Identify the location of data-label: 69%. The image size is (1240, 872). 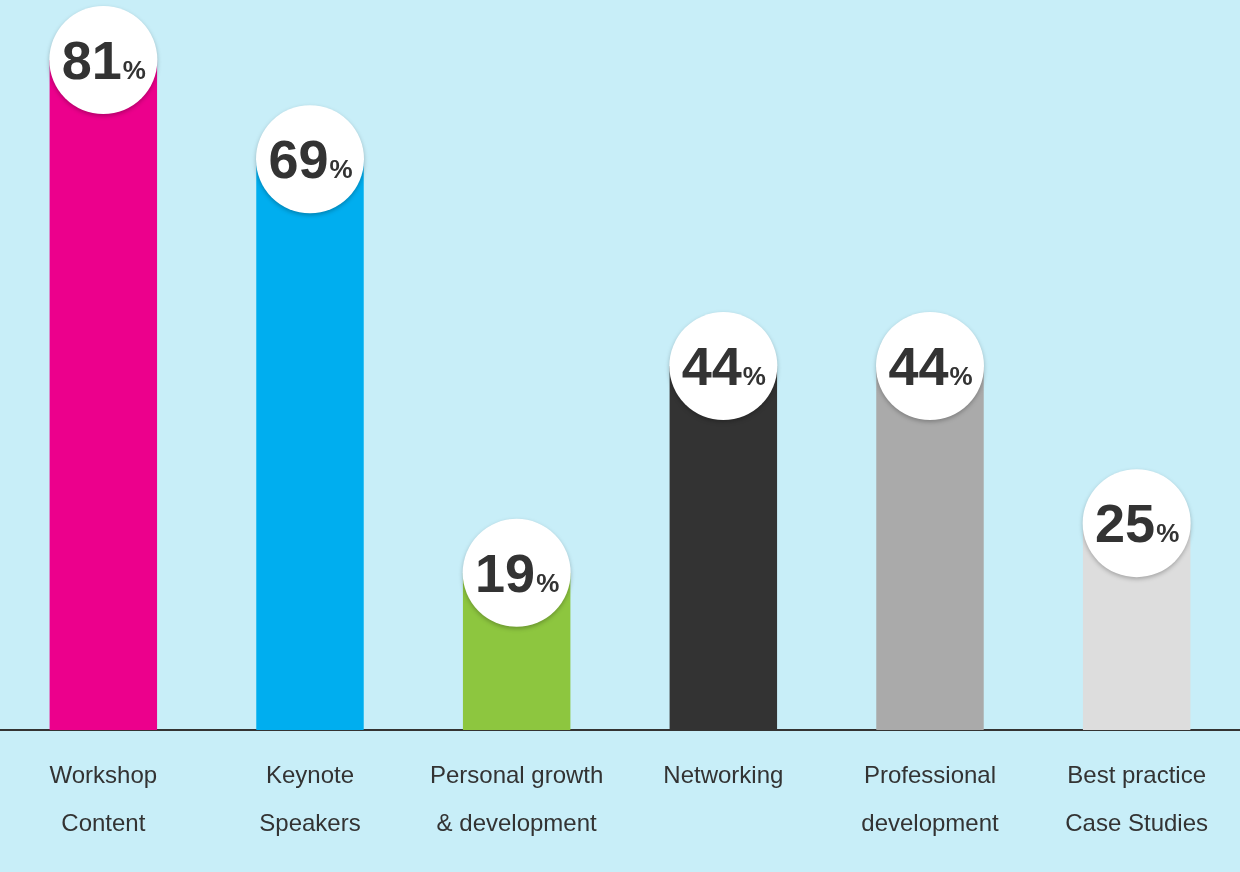
(310, 159).